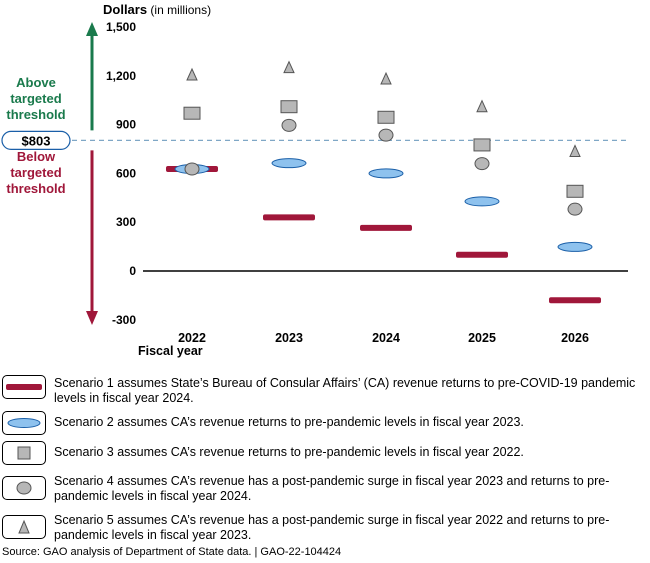  I want to click on x-tick-label: 2024, so click(386, 338).